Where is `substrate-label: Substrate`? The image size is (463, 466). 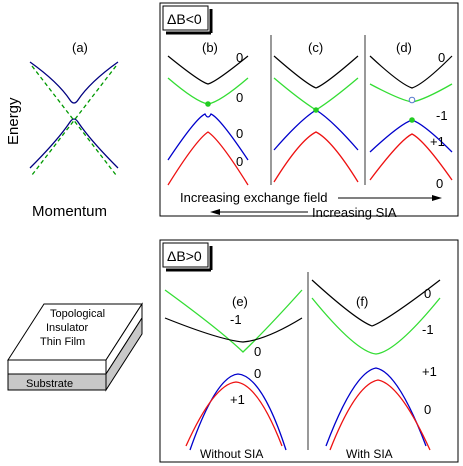 substrate-label: Substrate is located at coordinates (49, 384).